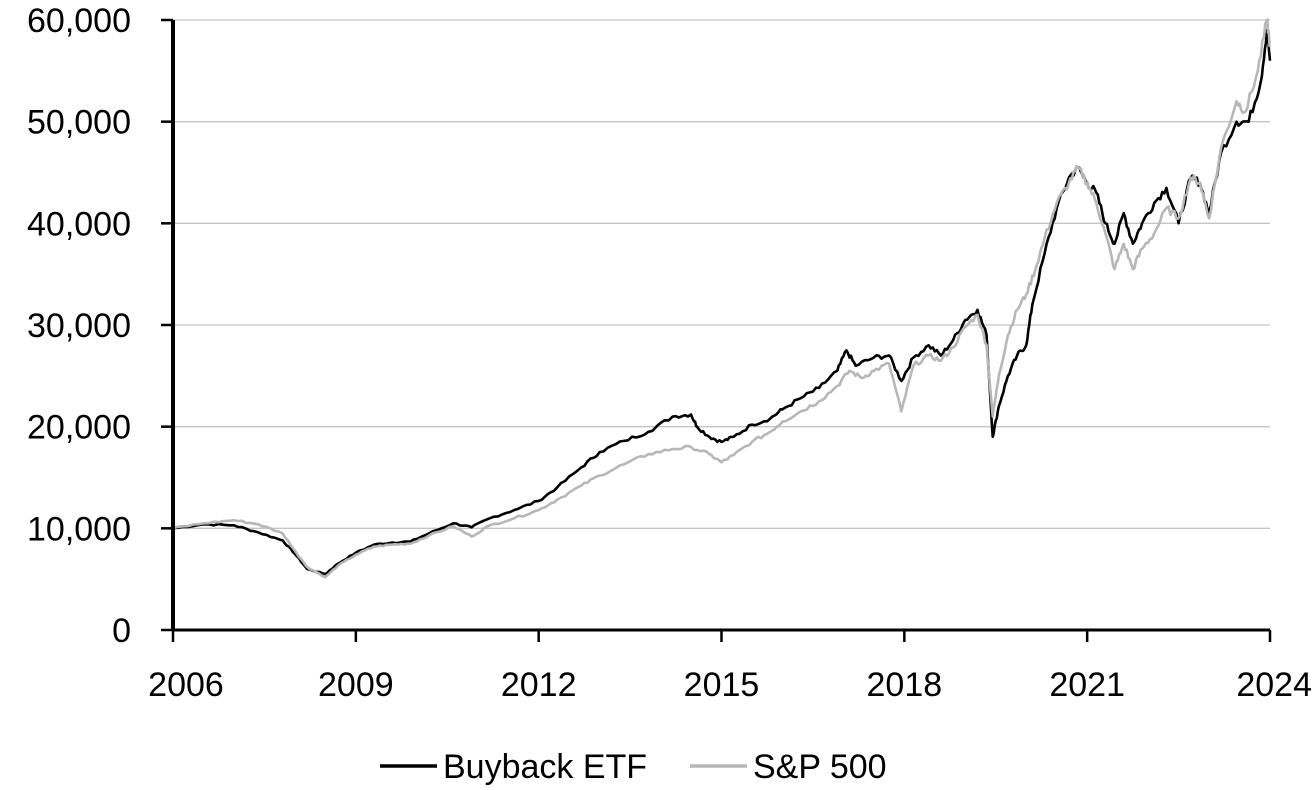  I want to click on y-tick-label: 0, so click(121, 631).